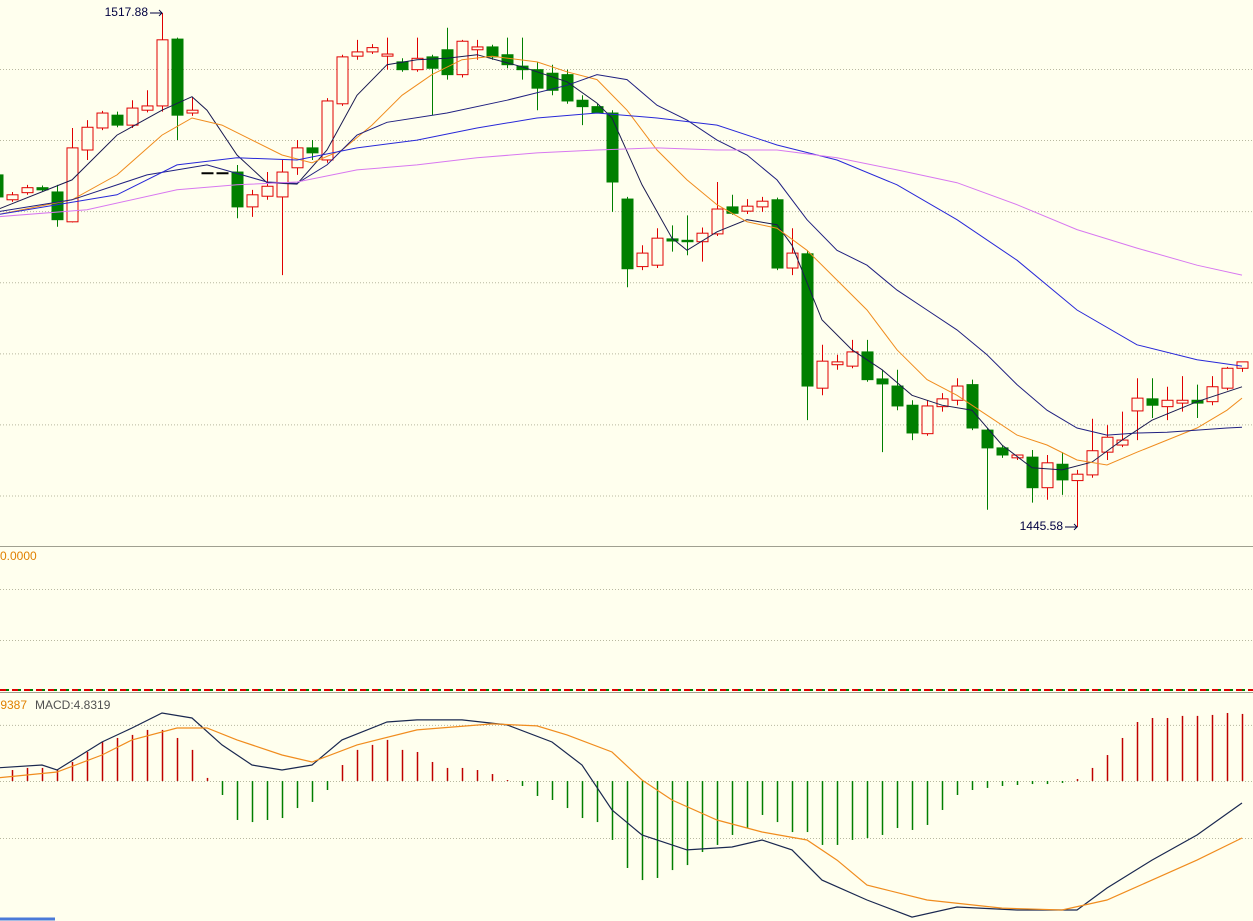  Describe the element at coordinates (18, 556) in the screenshot. I see `indicator-label: 0.0000` at that location.